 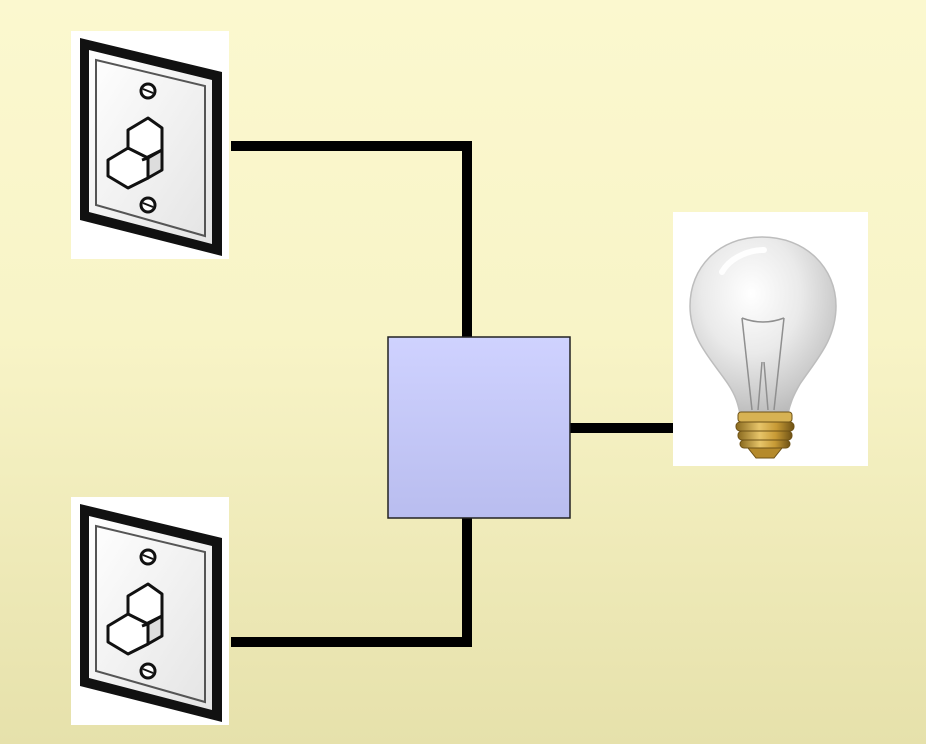 I want to click on light-bulb-icon, so click(x=763, y=347).